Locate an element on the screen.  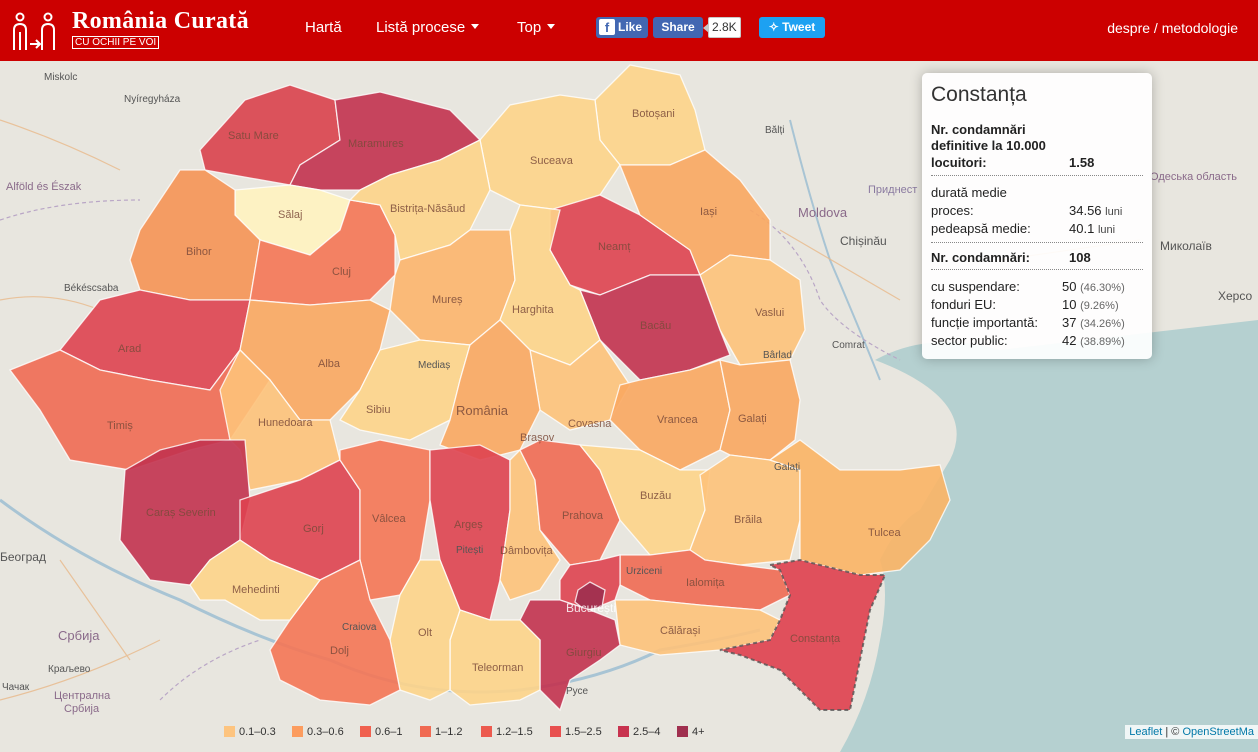
info-stat-value-wrap: 50 (46.30%) is located at coordinates (1093, 286).